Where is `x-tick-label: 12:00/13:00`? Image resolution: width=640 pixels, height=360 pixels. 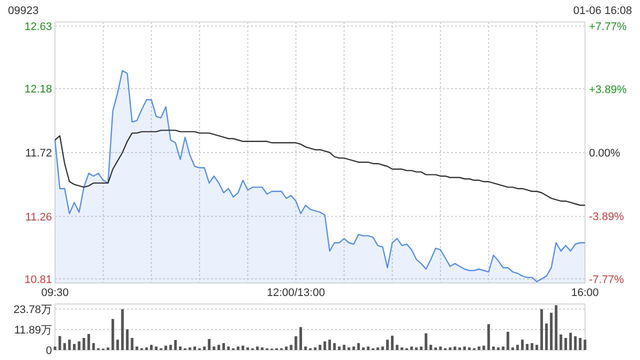 x-tick-label: 12:00/13:00 is located at coordinates (295, 293).